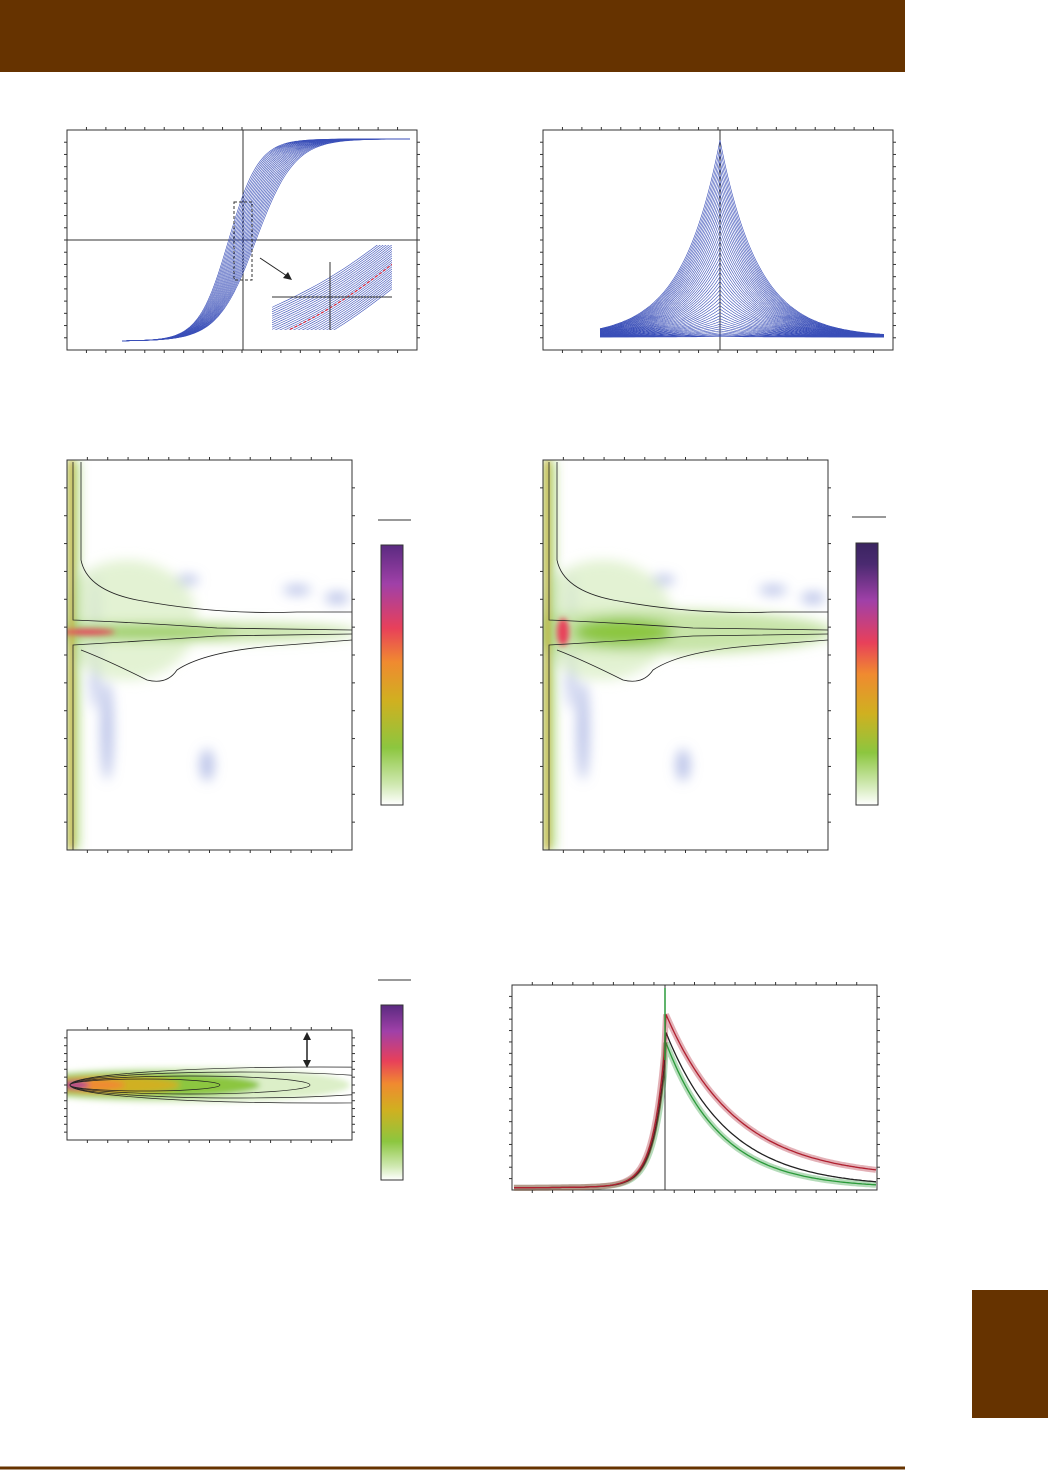 The image size is (1048, 1471). What do you see at coordinates (307, 1050) in the screenshot?
I see `double-arrow-head` at bounding box center [307, 1050].